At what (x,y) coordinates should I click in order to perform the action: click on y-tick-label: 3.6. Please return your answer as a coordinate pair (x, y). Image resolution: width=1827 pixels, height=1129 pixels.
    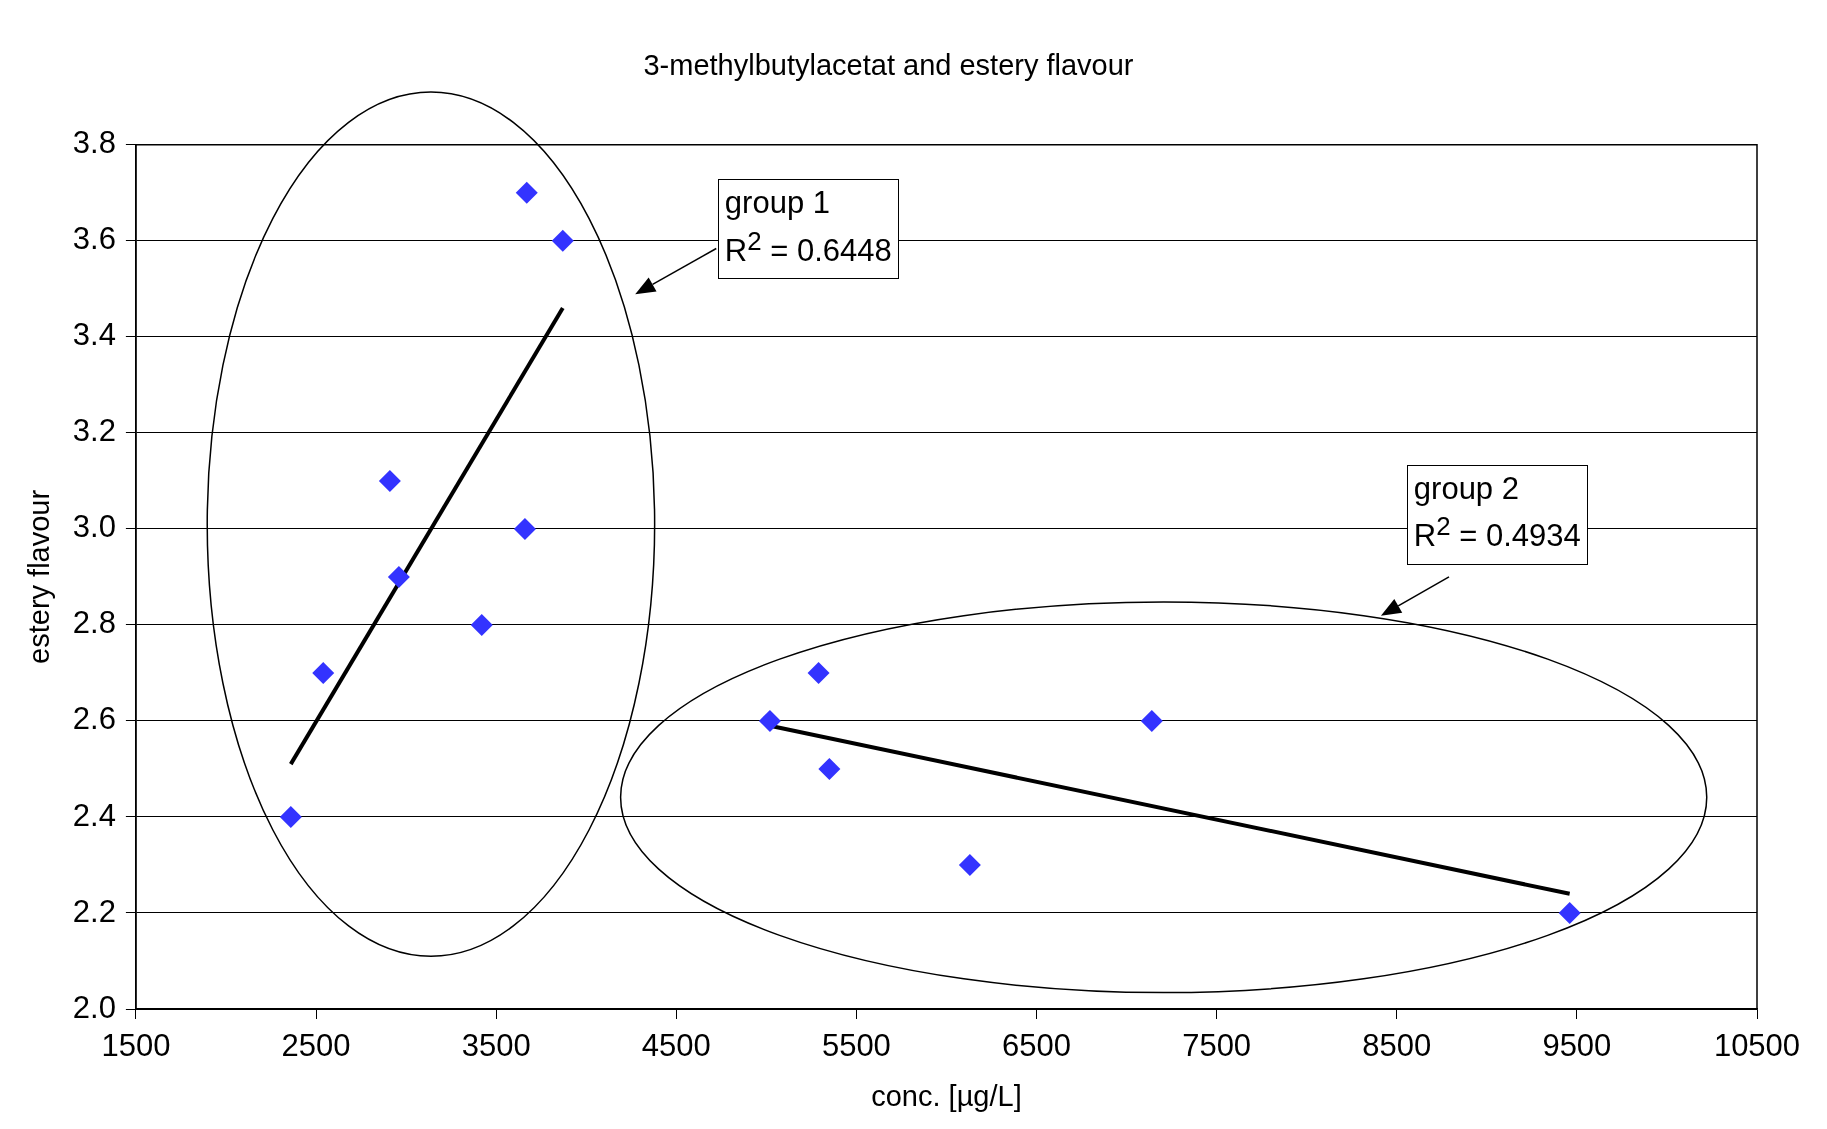
    Looking at the image, I should click on (94, 239).